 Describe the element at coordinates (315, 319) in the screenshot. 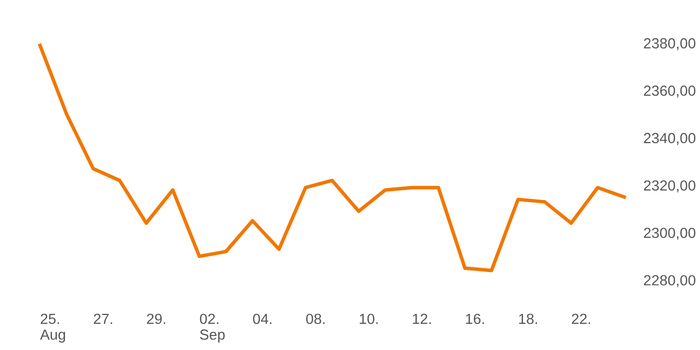

I see `x-tick-label: 08.` at that location.